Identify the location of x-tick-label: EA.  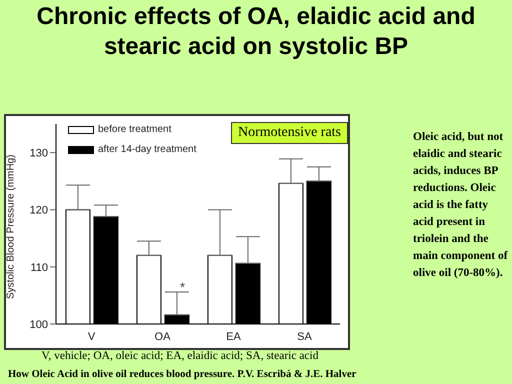
(234, 336).